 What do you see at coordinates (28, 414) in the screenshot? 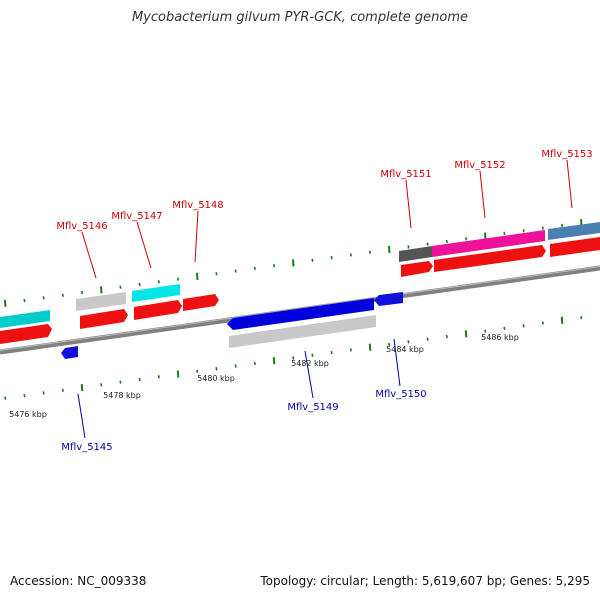
I see `scale-label-5476: 5476 kbp` at bounding box center [28, 414].